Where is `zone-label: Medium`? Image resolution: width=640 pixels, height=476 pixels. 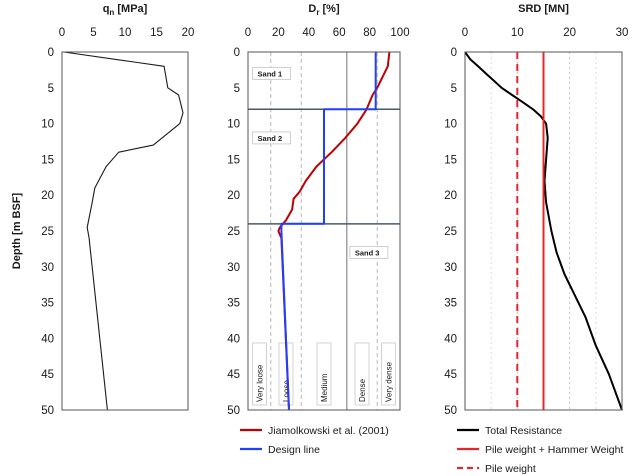
zone-label: Medium is located at coordinates (324, 387).